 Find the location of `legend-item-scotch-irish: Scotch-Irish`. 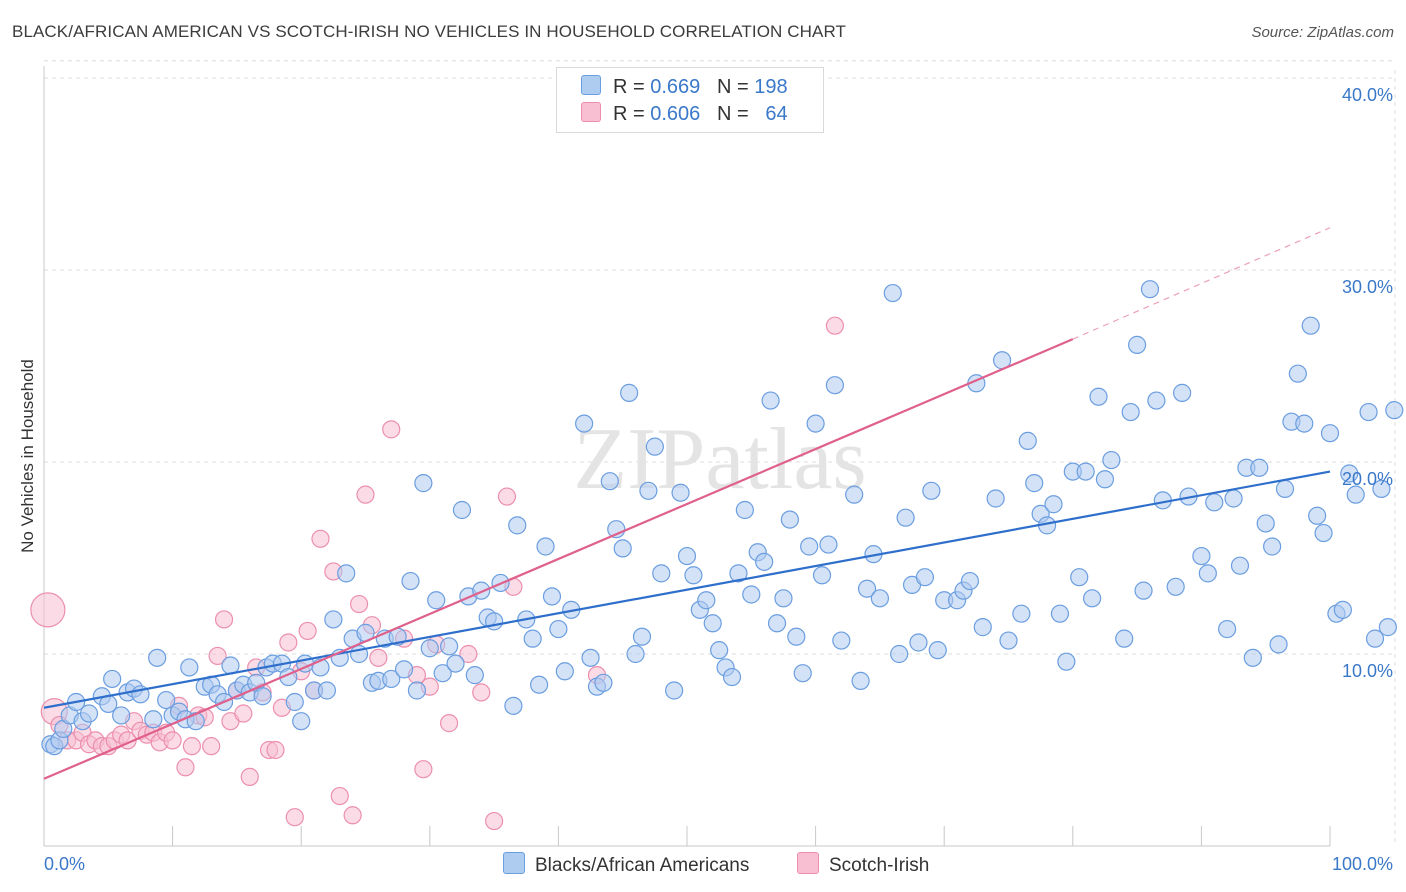

legend-item-scotch-irish: Scotch-Irish is located at coordinates (863, 864).